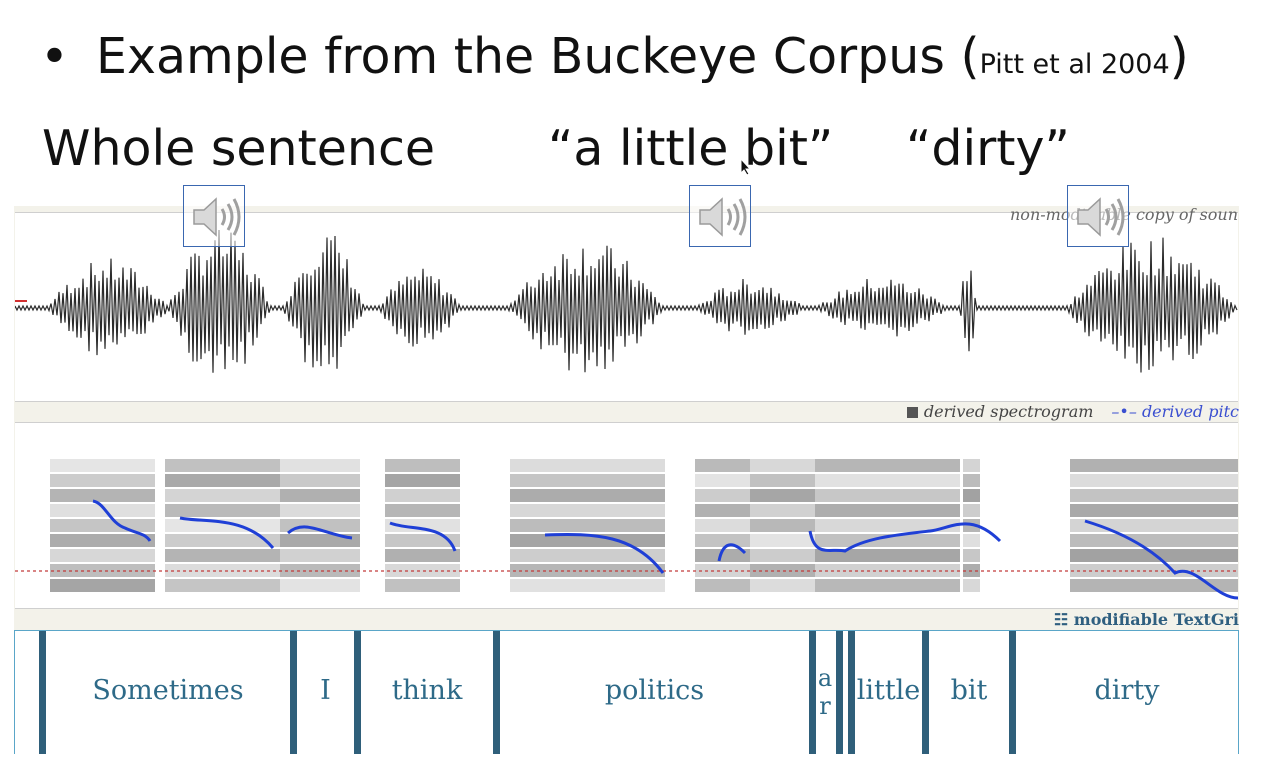 This screenshot has width=1283, height=779. I want to click on interval-bit: bit, so click(969, 690).